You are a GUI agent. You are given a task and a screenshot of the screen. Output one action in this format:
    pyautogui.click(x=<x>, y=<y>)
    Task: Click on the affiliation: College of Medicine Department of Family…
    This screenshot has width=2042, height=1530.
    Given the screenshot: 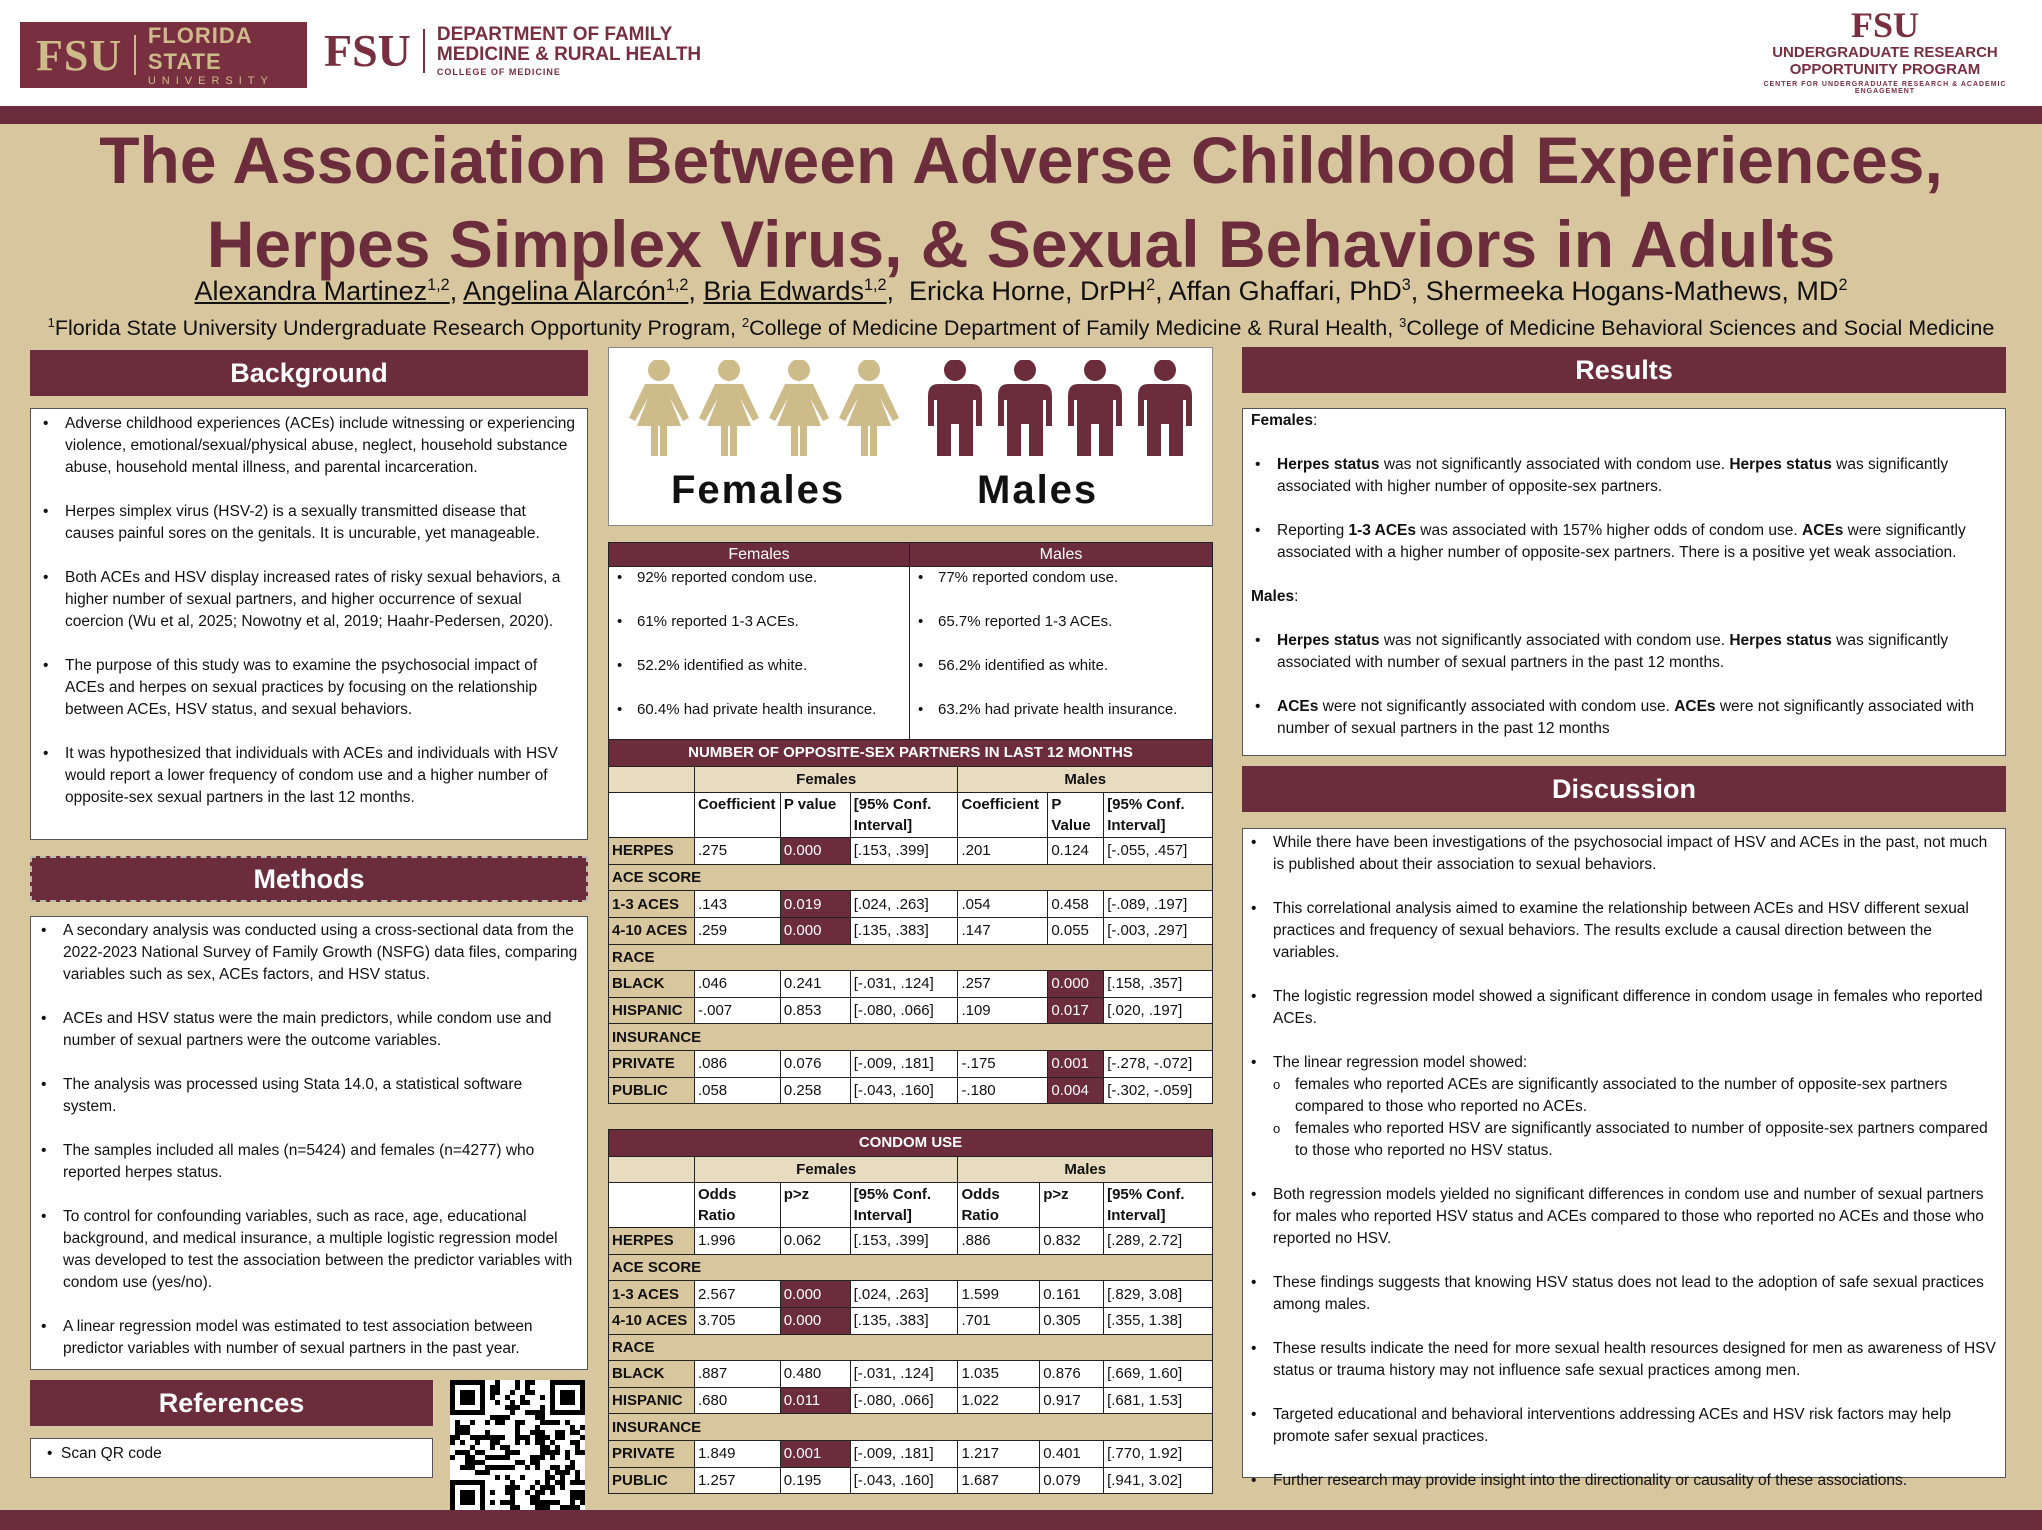 What is the action you would take?
    pyautogui.click(x=1074, y=328)
    